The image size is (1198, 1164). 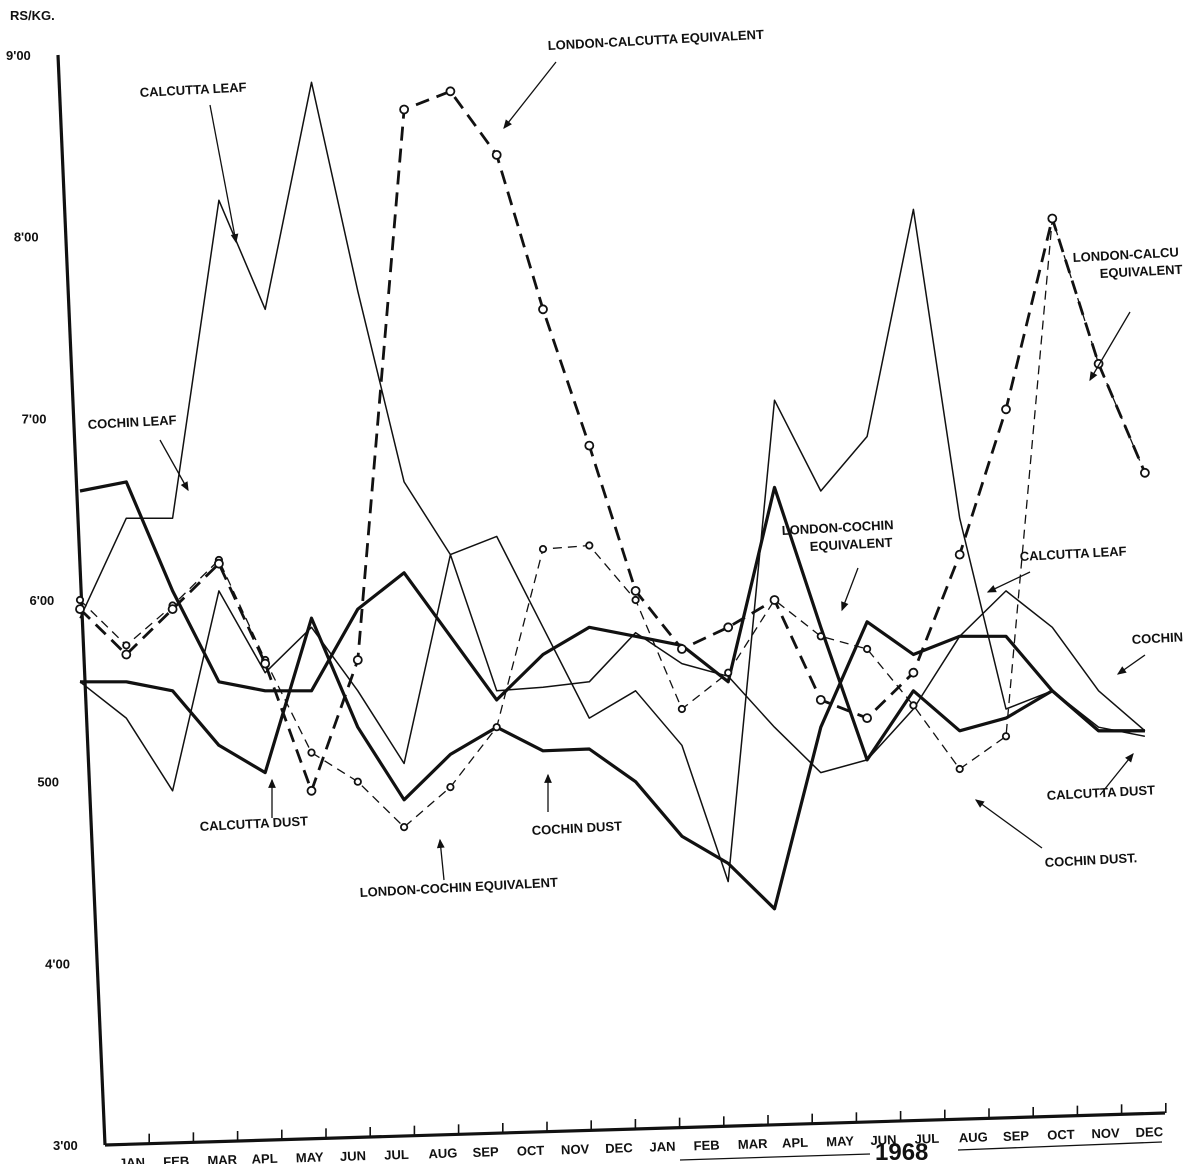 What do you see at coordinates (34, 418) in the screenshot?
I see `y-tick-label: 7'00` at bounding box center [34, 418].